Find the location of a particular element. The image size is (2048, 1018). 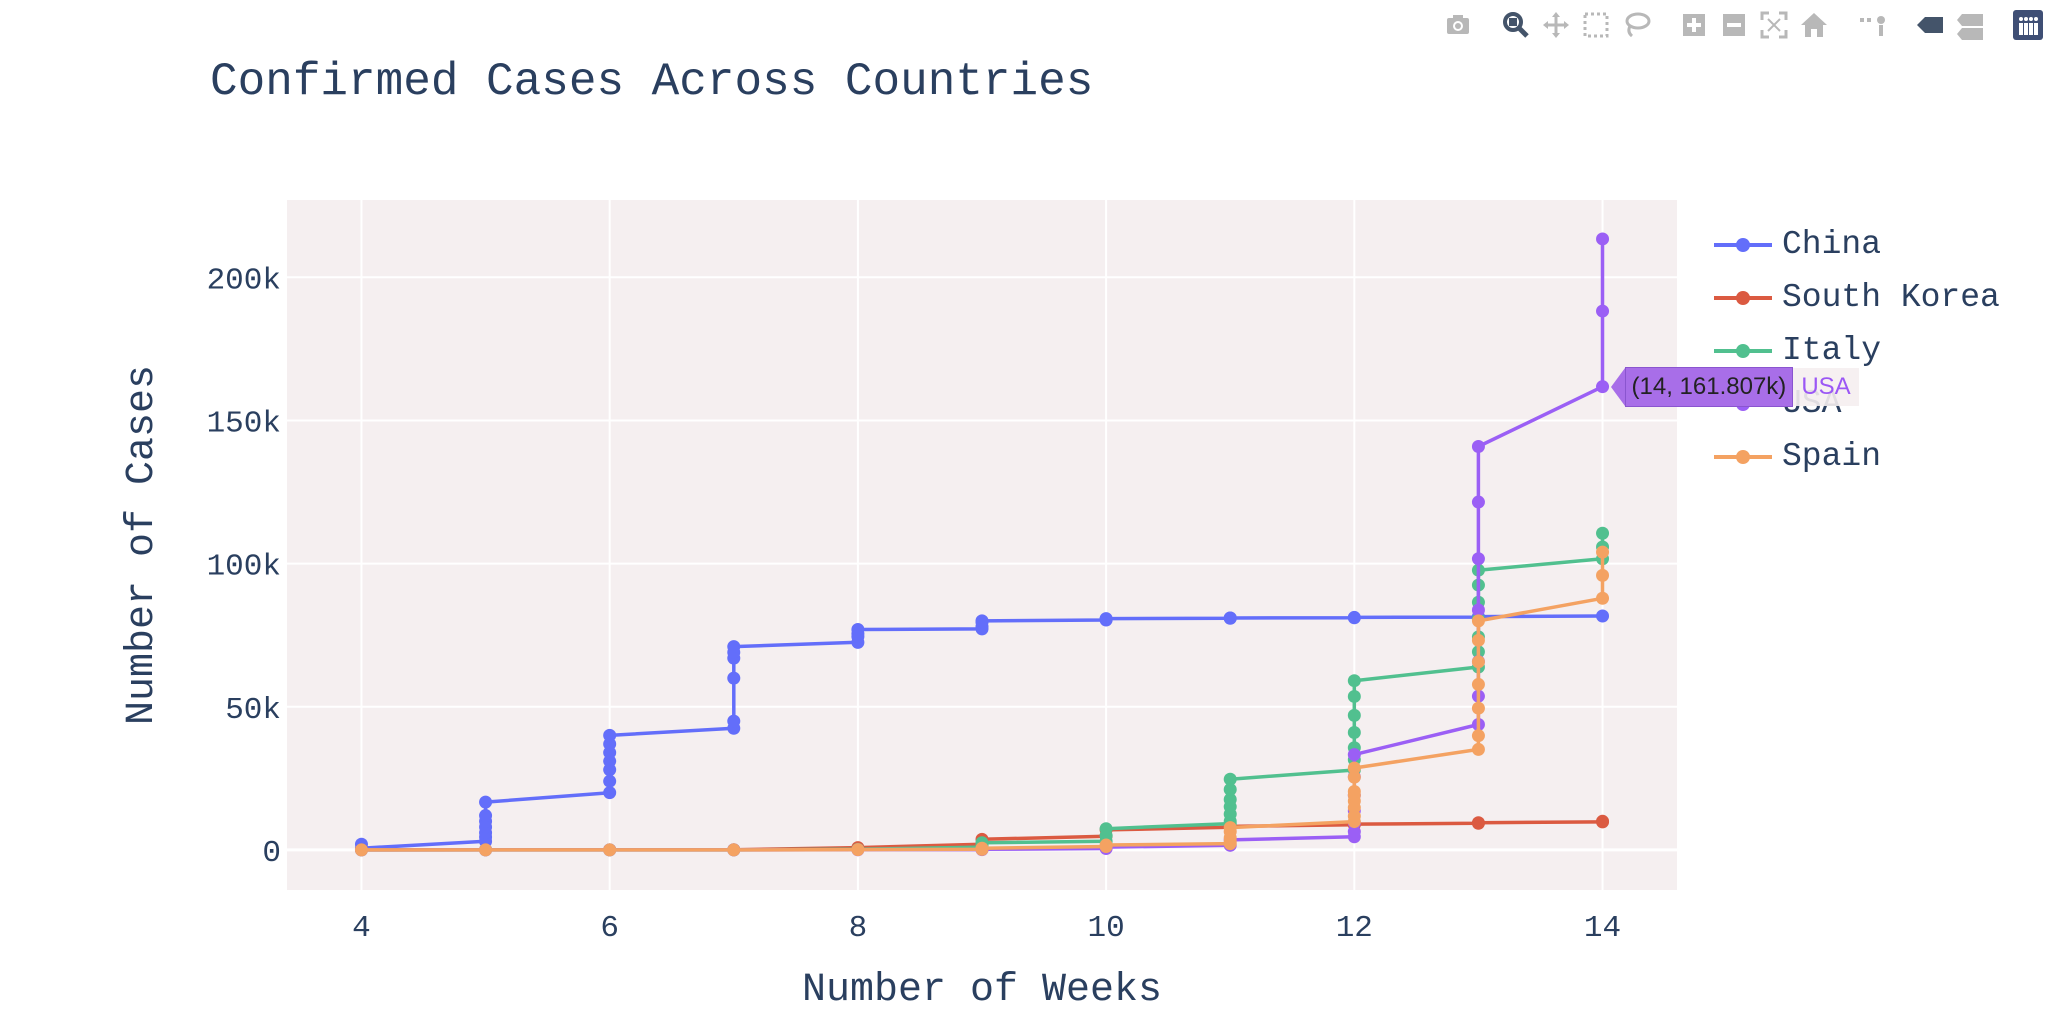

hover-compare-icon is located at coordinates (1970, 27).